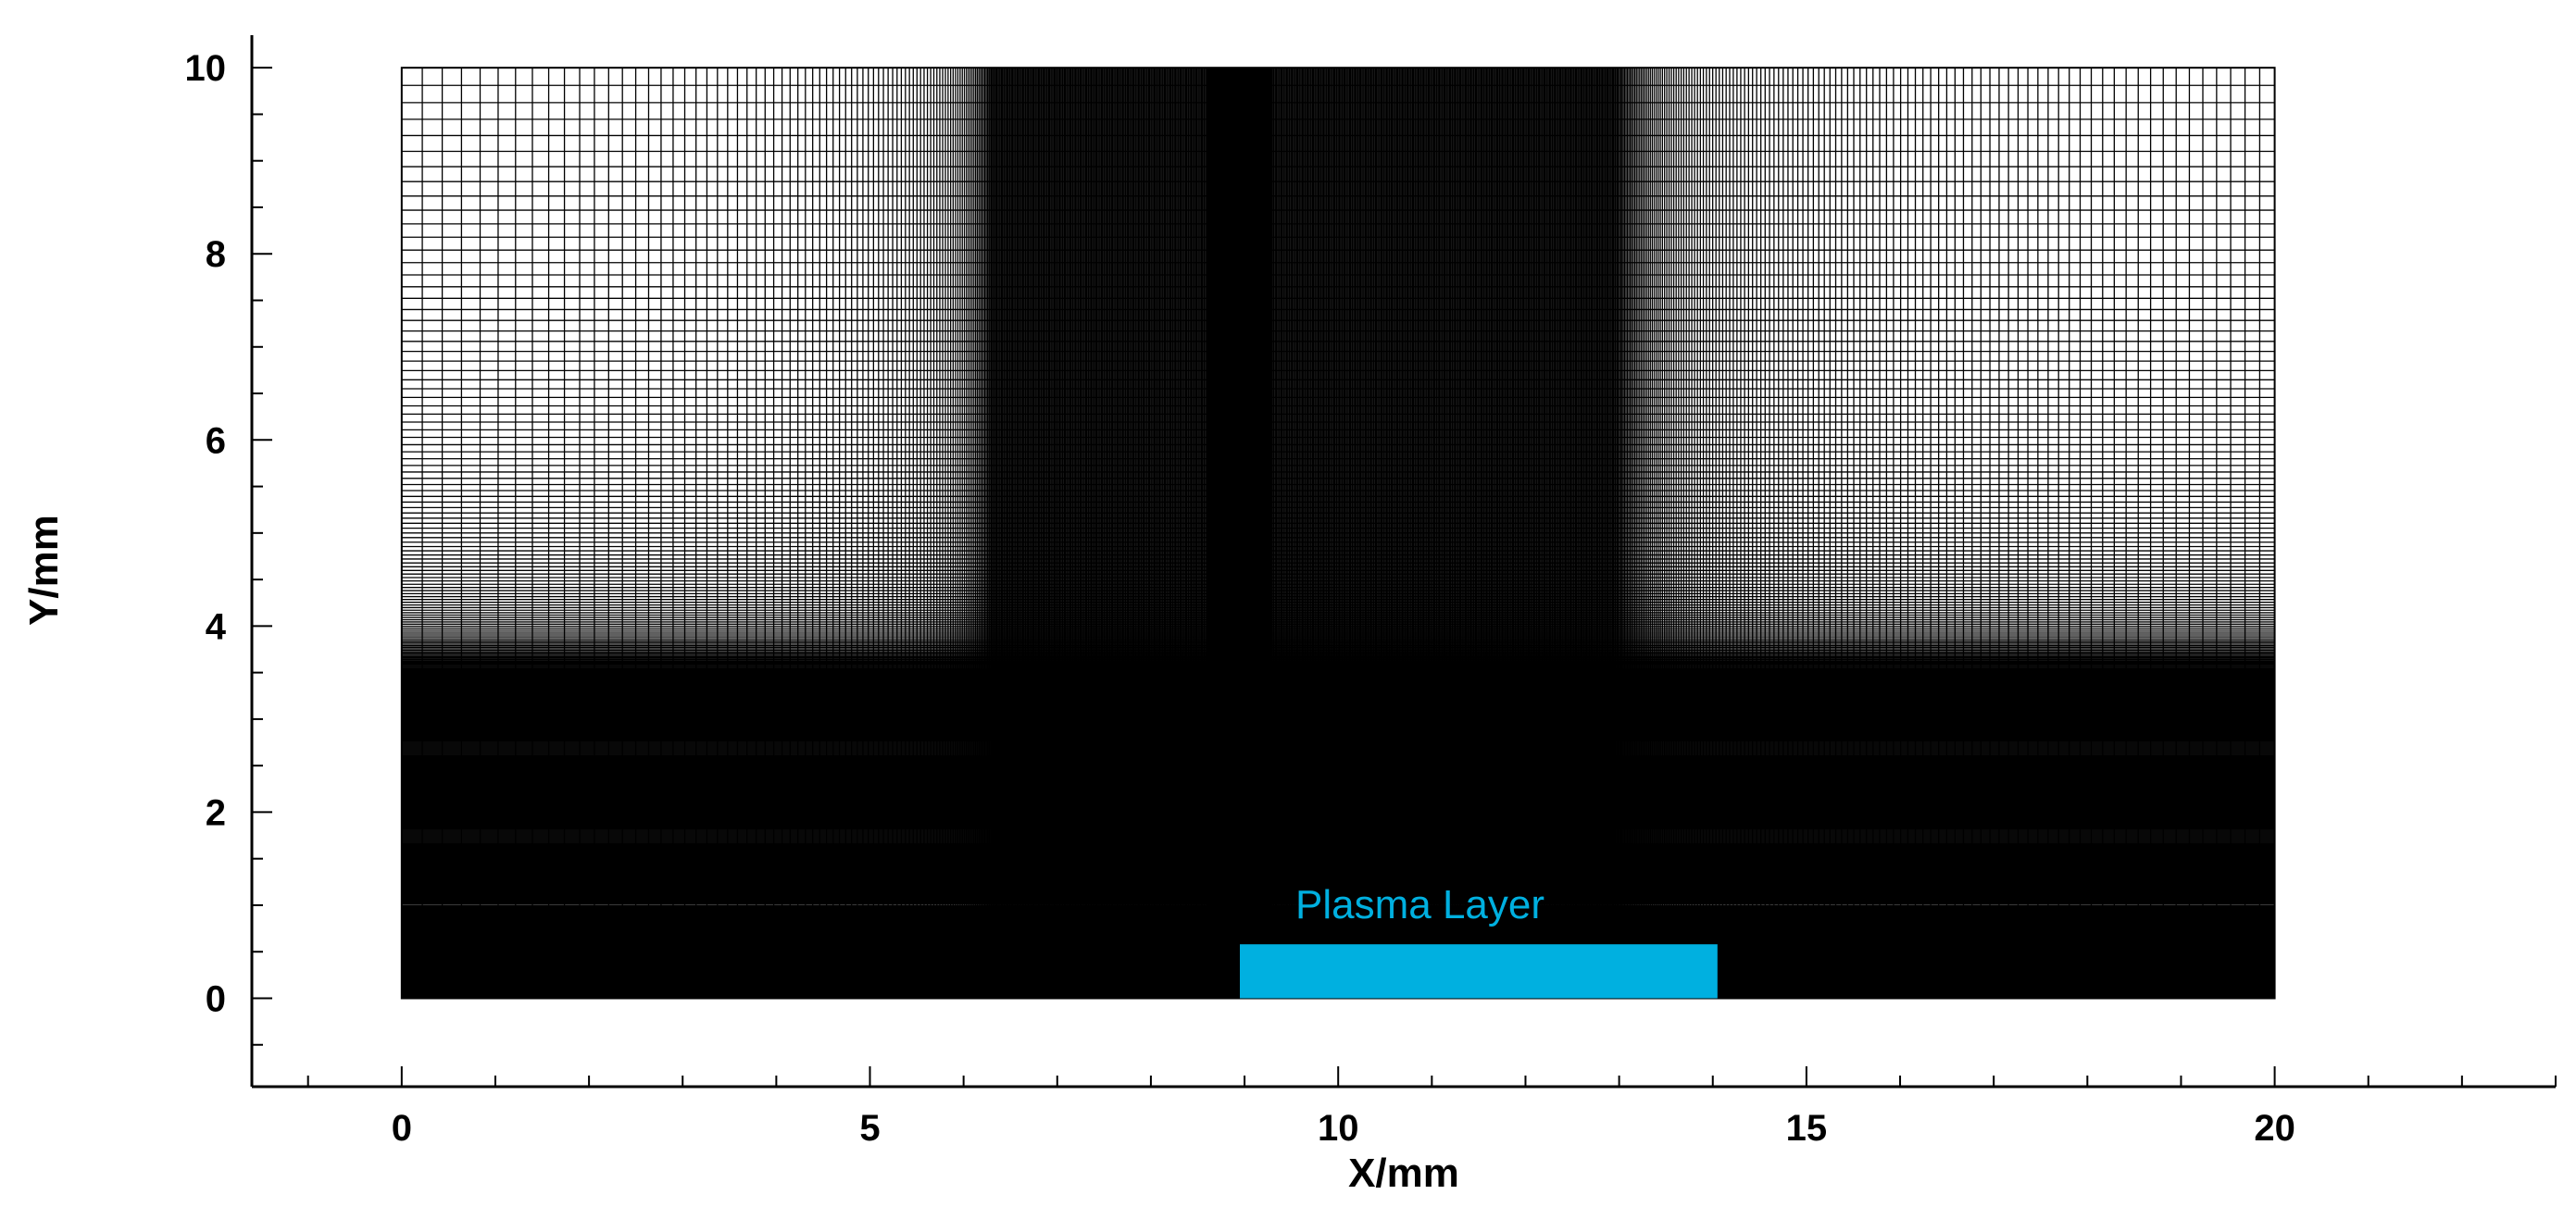  Describe the element at coordinates (44, 570) in the screenshot. I see `y-axis-title: Y/mm` at that location.